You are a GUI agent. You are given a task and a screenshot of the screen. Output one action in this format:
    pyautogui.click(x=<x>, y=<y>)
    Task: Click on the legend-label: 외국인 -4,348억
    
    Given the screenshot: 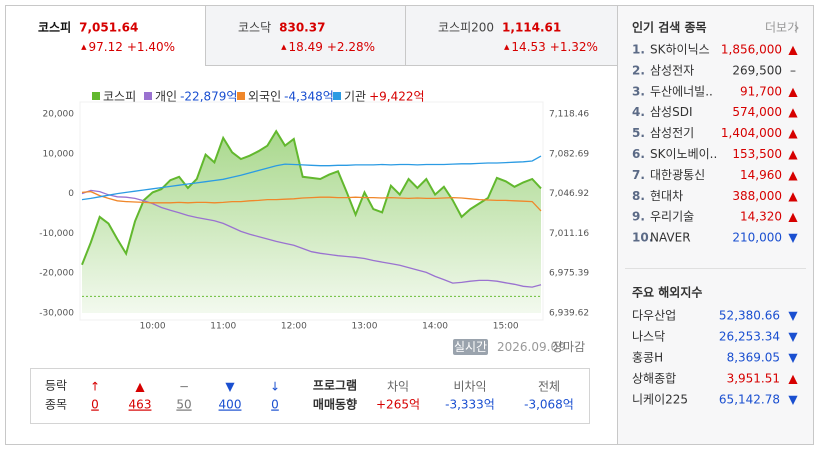 What is the action you would take?
    pyautogui.click(x=291, y=96)
    